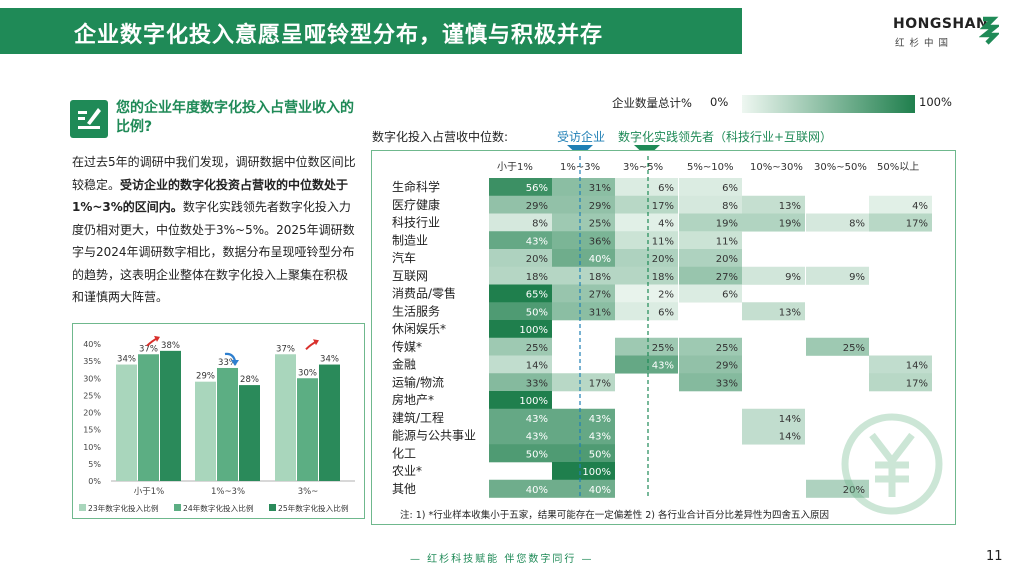  I want to click on median-label: 数字化投入占营收中位数:, so click(440, 137).